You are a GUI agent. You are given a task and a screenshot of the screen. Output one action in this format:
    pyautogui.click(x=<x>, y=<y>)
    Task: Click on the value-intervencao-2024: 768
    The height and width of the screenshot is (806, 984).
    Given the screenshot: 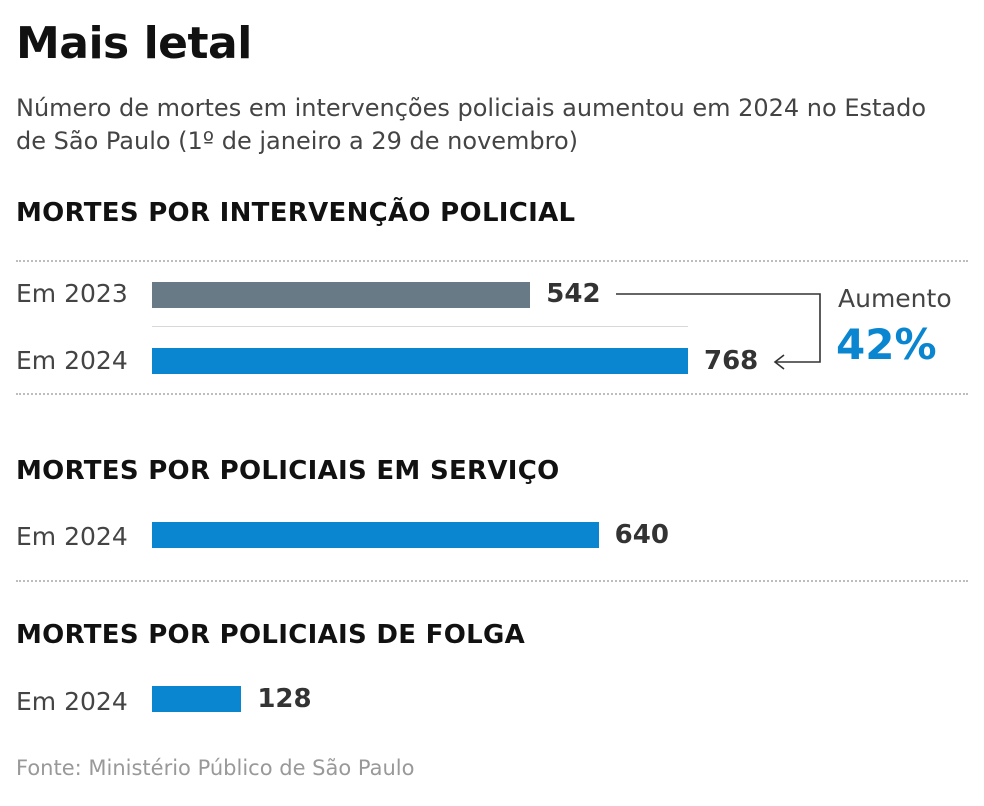 What is the action you would take?
    pyautogui.click(x=731, y=361)
    